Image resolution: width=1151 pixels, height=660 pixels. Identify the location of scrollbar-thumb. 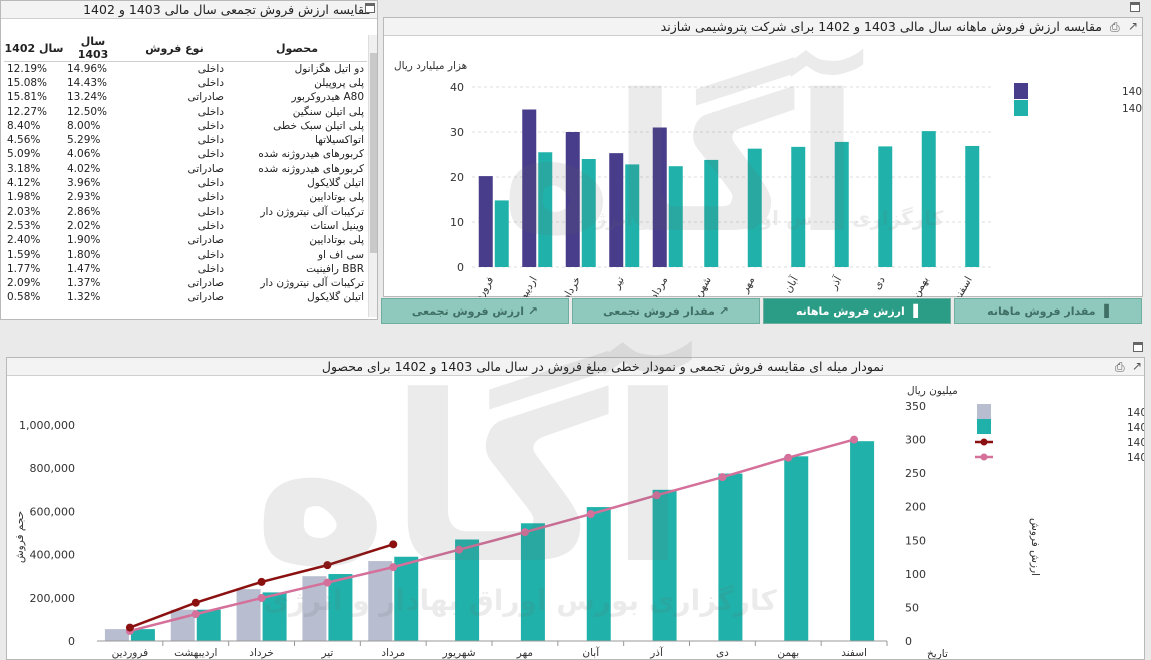
(373, 153).